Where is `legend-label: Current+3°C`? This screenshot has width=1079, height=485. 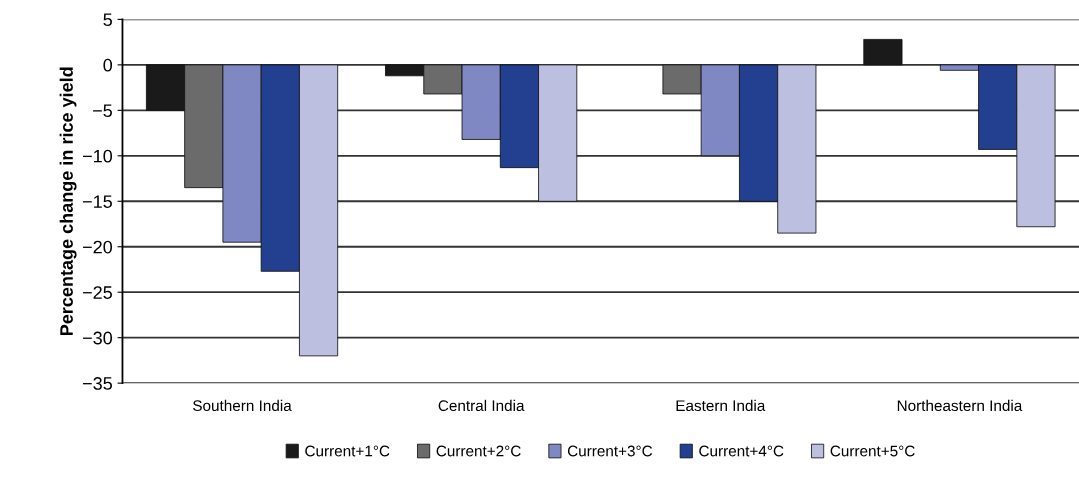
legend-label: Current+3°C is located at coordinates (610, 451).